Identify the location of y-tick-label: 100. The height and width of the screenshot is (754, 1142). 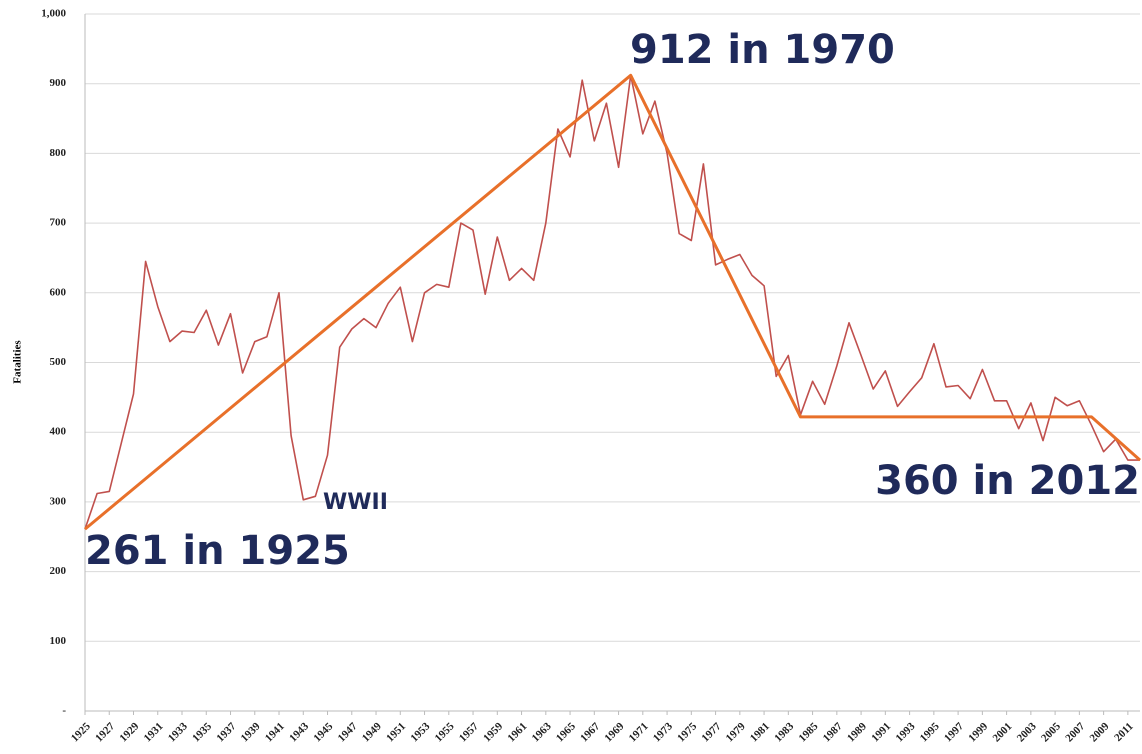
(58, 641).